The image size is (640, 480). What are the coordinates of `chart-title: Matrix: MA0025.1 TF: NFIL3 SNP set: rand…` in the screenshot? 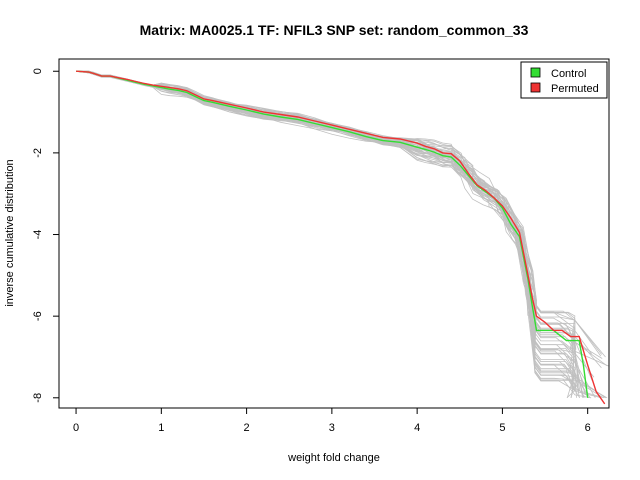 It's located at (334, 30).